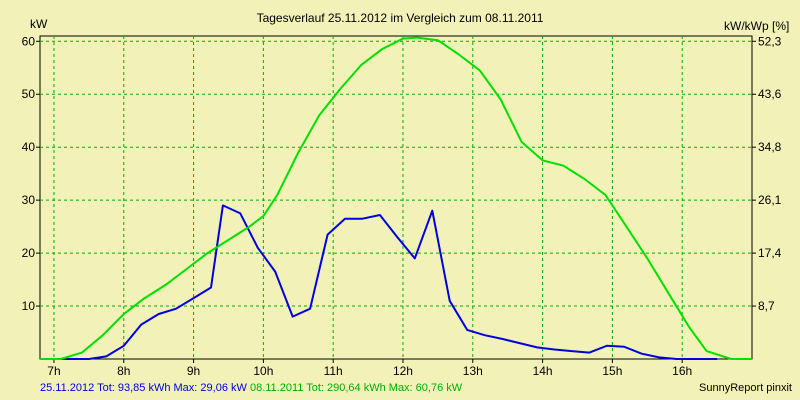  I want to click on x-tick-label: 8h, so click(123, 371).